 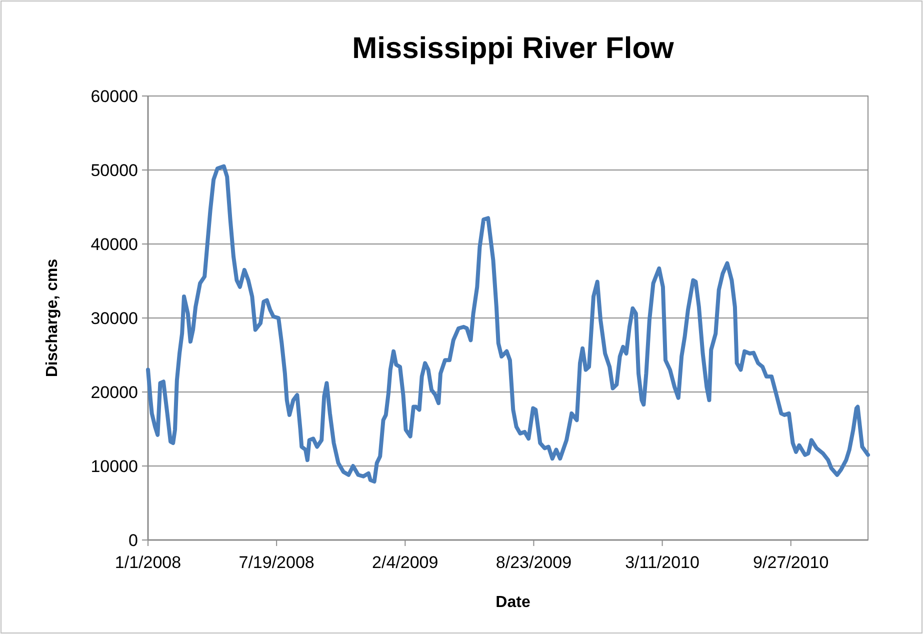 What do you see at coordinates (52, 318) in the screenshot?
I see `y-axis-title: Discharge, cms` at bounding box center [52, 318].